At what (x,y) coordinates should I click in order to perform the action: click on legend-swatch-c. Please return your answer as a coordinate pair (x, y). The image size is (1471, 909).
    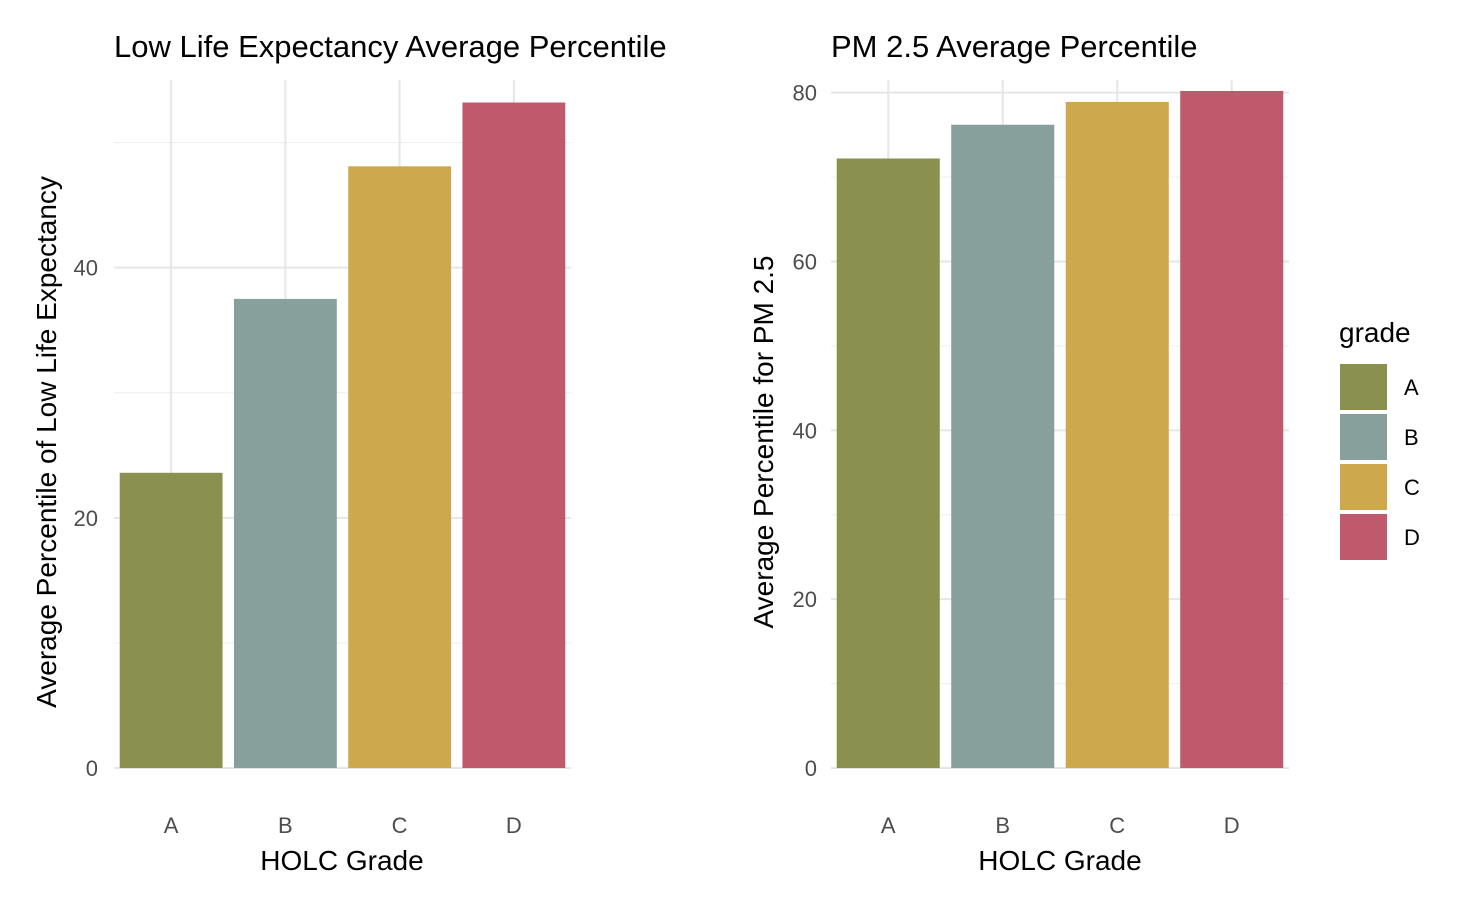
    Looking at the image, I should click on (1363, 487).